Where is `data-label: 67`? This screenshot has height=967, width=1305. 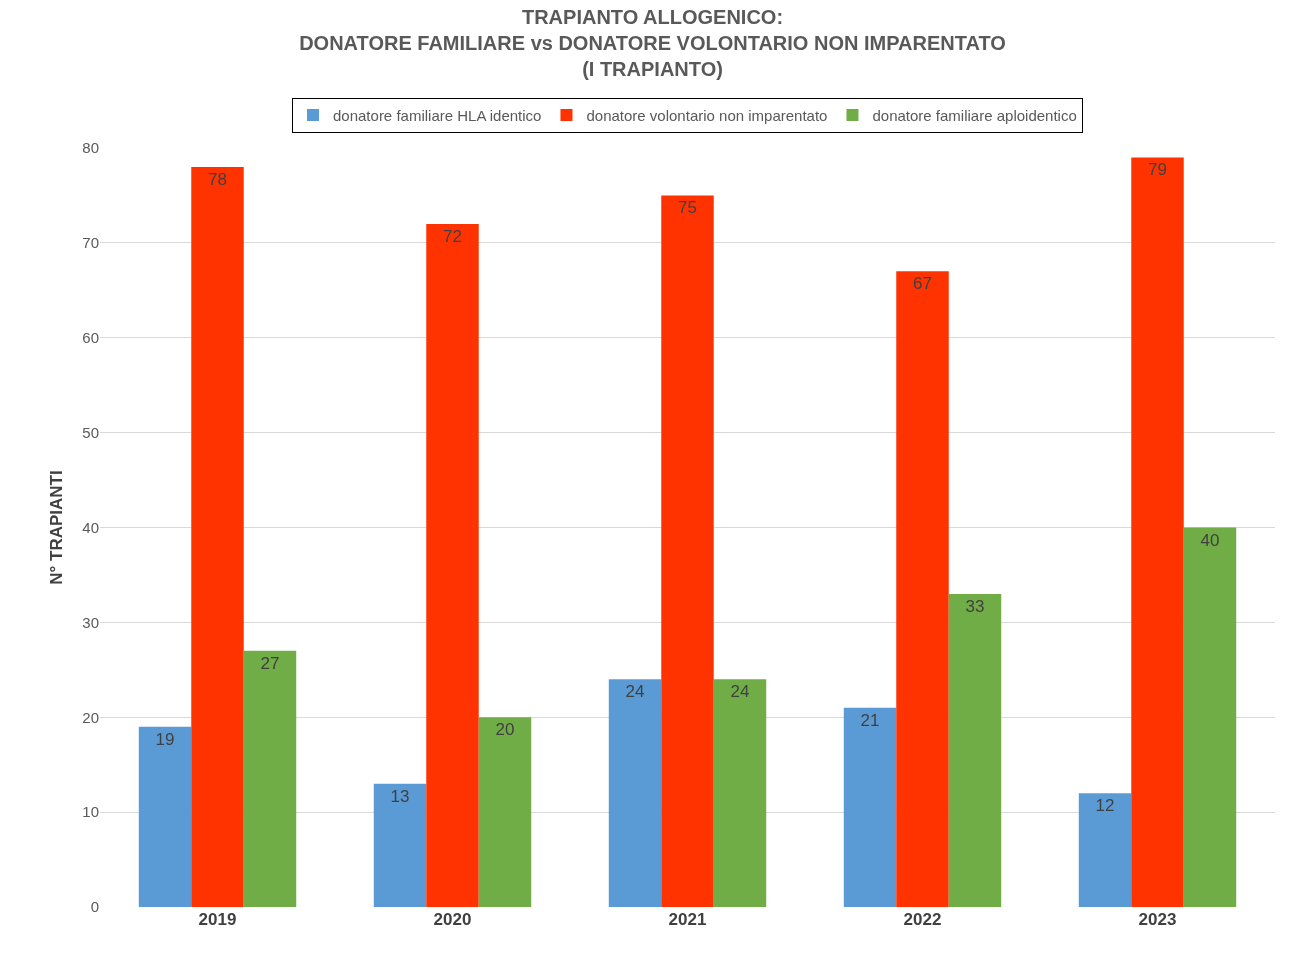 data-label: 67 is located at coordinates (922, 284).